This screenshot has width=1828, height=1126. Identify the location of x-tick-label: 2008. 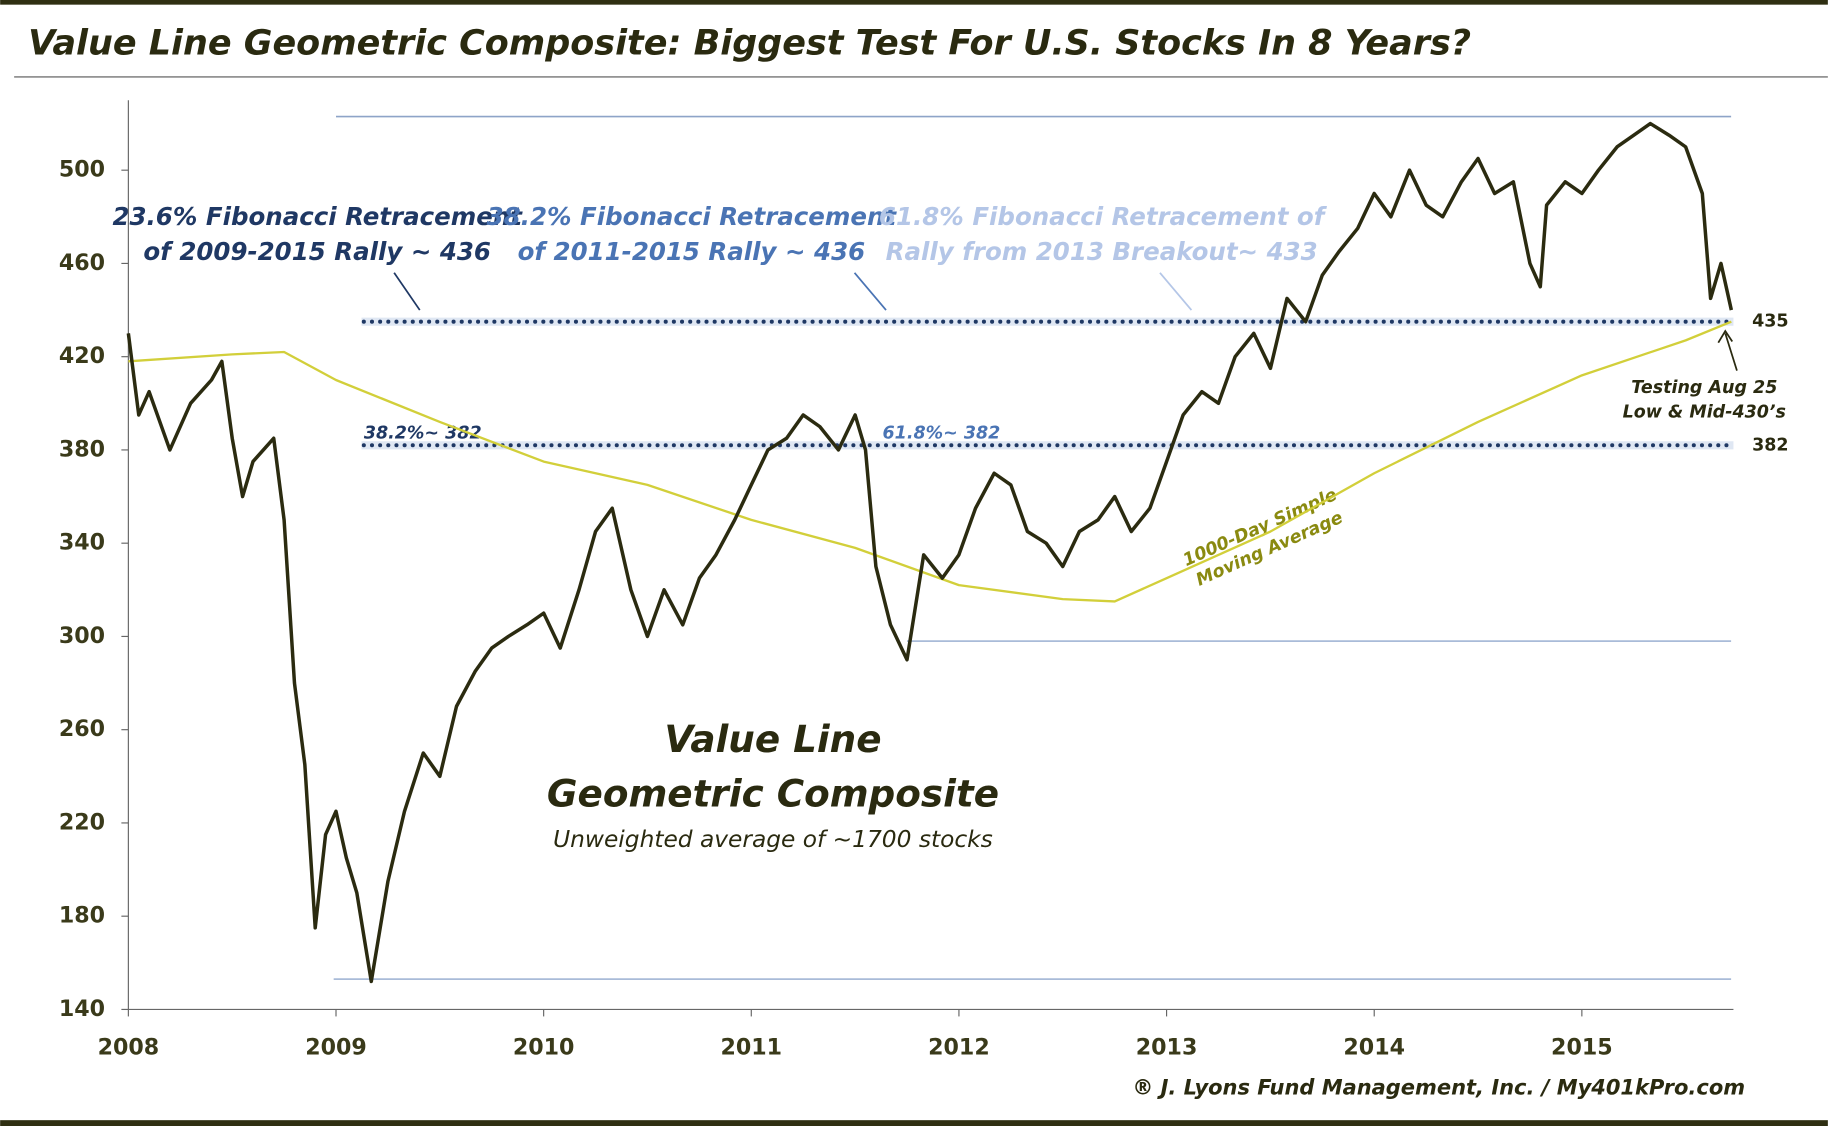
(129, 1047).